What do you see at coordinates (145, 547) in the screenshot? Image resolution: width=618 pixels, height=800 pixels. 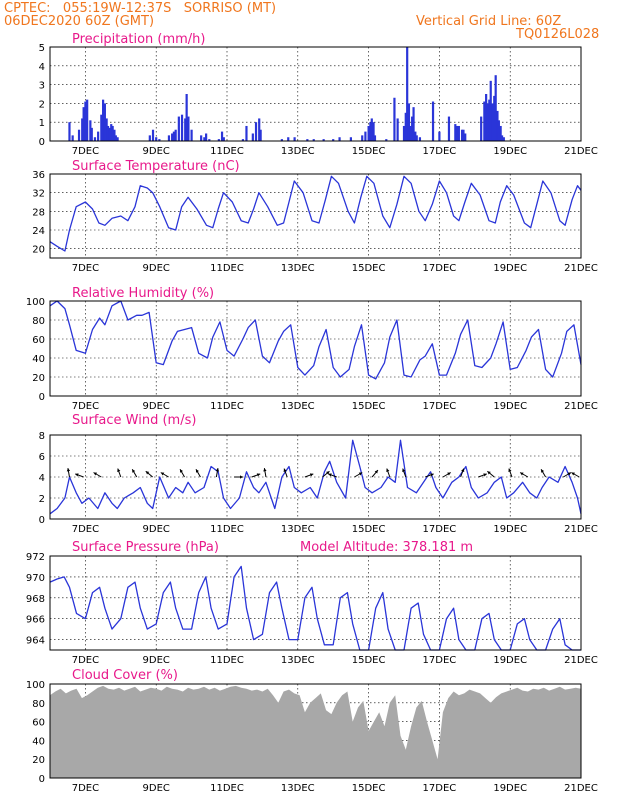 I see `panel-title: Surface Pressure (hPa)` at bounding box center [145, 547].